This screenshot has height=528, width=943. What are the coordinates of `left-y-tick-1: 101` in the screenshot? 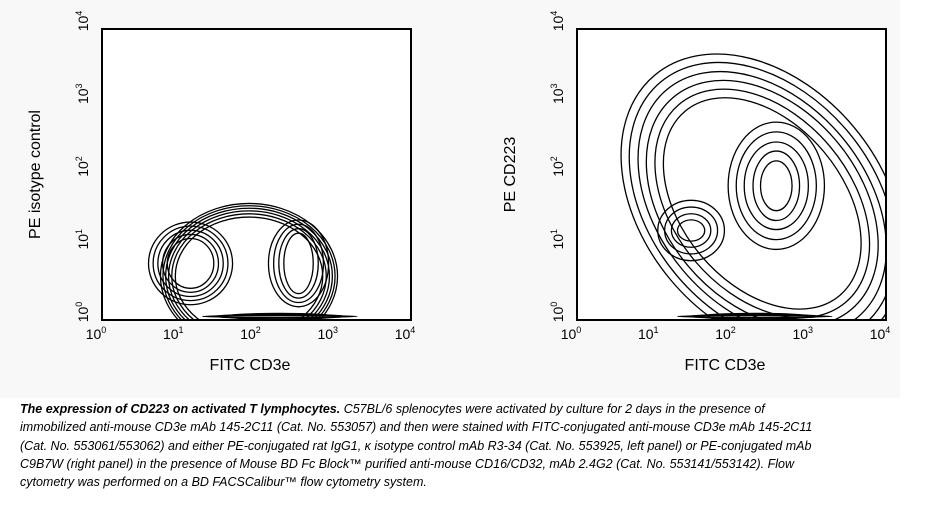 It's located at (82, 239).